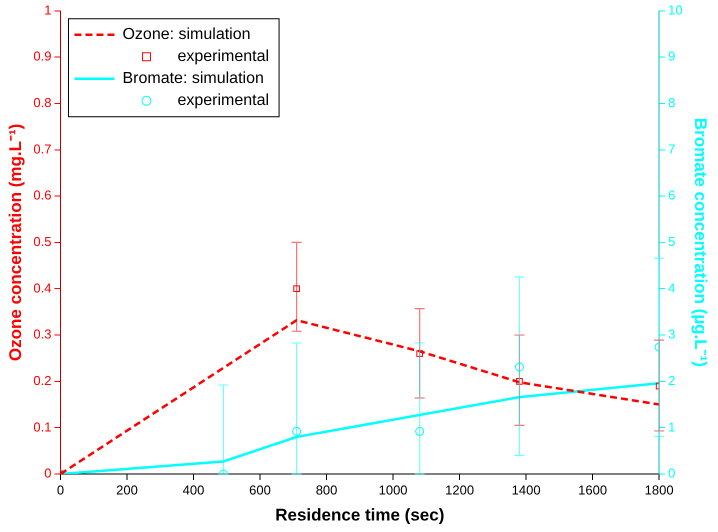  Describe the element at coordinates (193, 79) in the screenshot. I see `legend-label: Bromate: simulation` at that location.